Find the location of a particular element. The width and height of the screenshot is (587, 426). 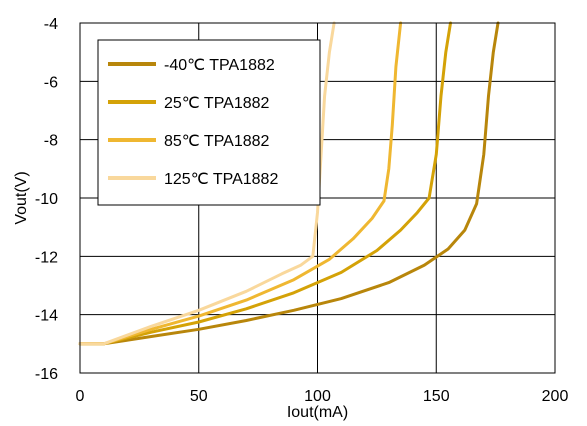

y-tick-label: -10 is located at coordinates (46, 199).